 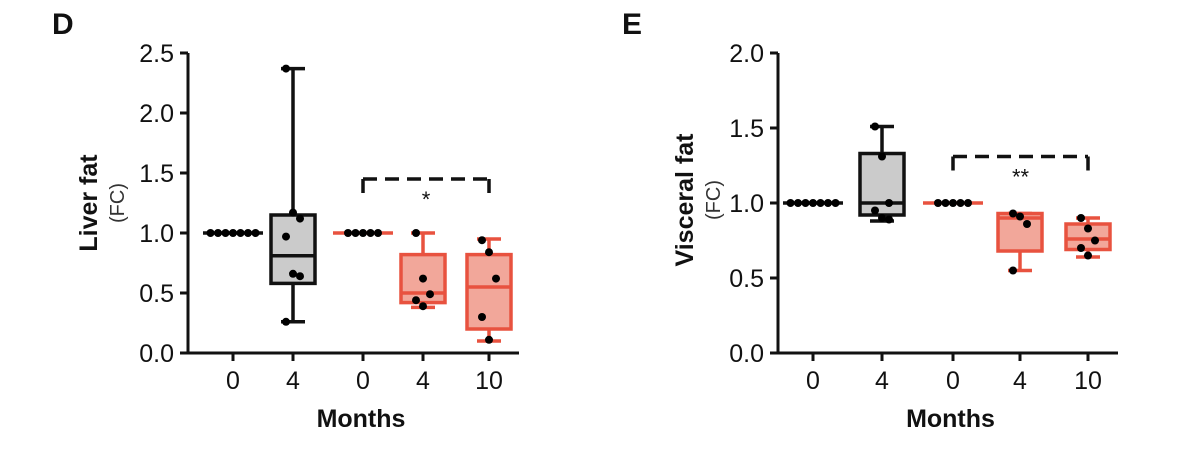 I want to click on panel-letter-e: E, so click(x=632, y=24).